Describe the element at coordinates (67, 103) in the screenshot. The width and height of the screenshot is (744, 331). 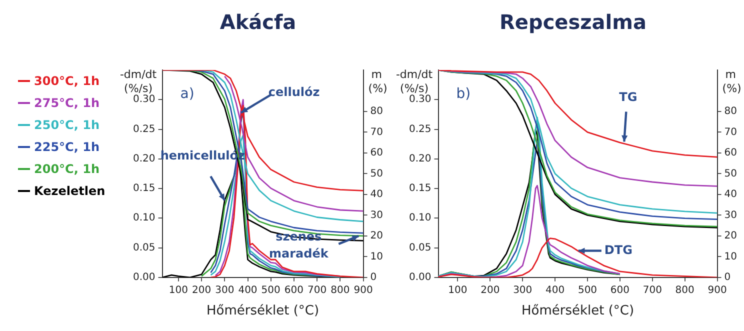
I see `legend-label: 275°C, 1h` at that location.